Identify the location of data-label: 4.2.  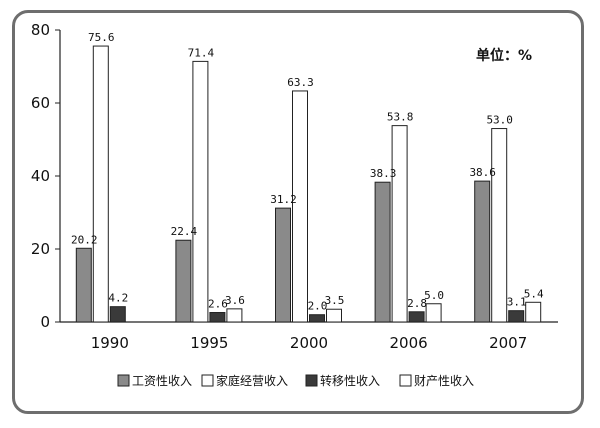
(118, 298).